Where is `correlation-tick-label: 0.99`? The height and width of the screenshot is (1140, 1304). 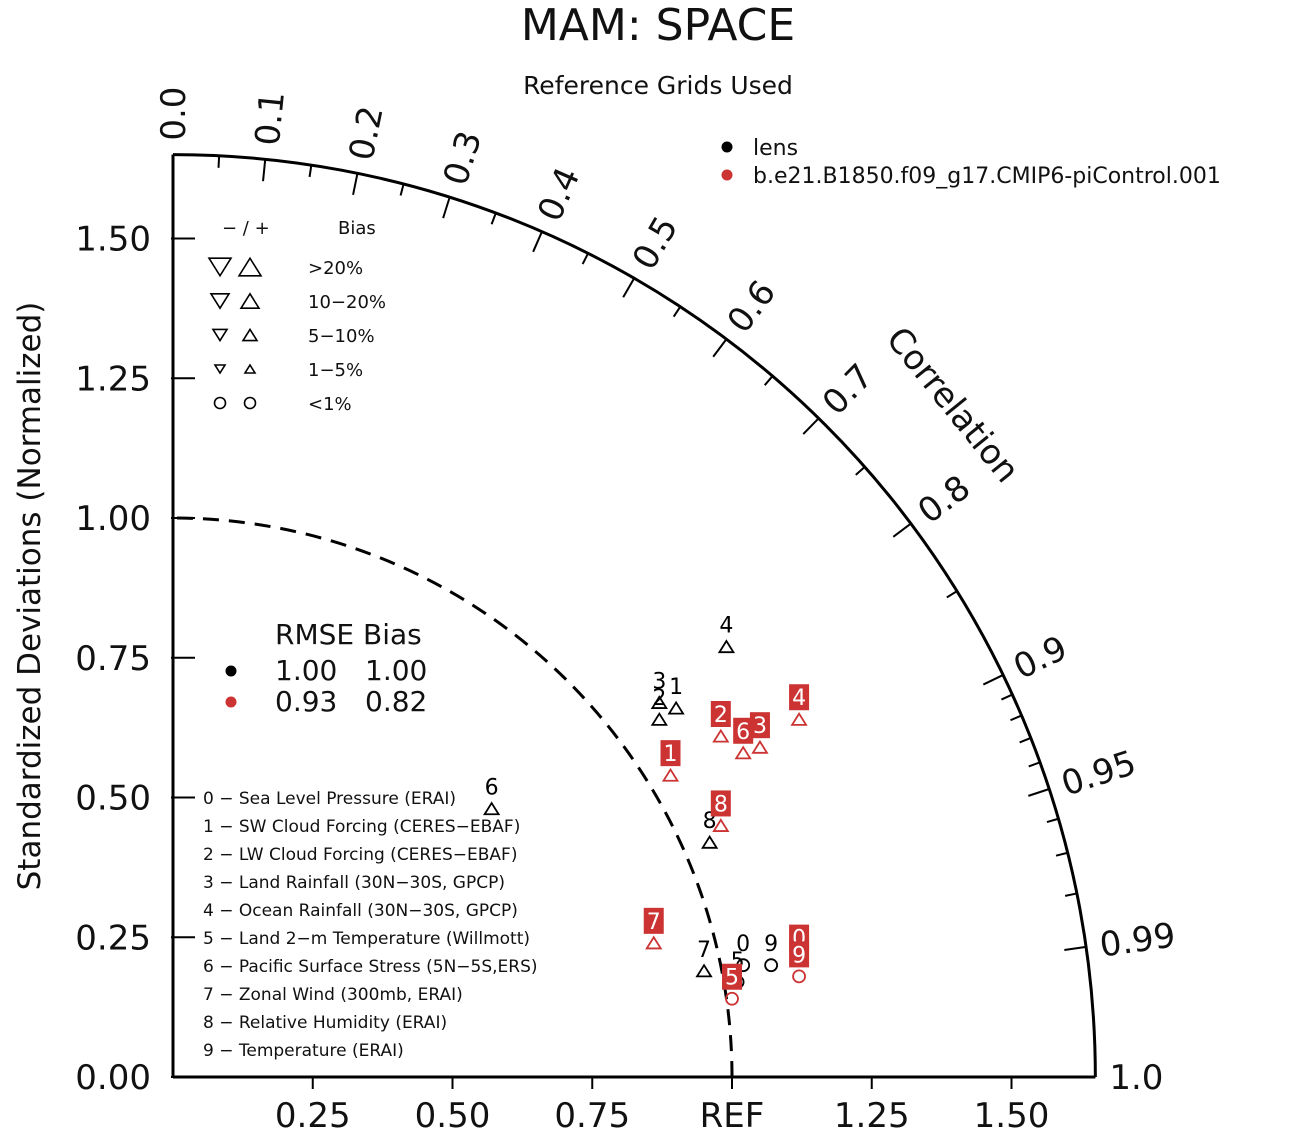
correlation-tick-label: 0.99 is located at coordinates (1137, 940).